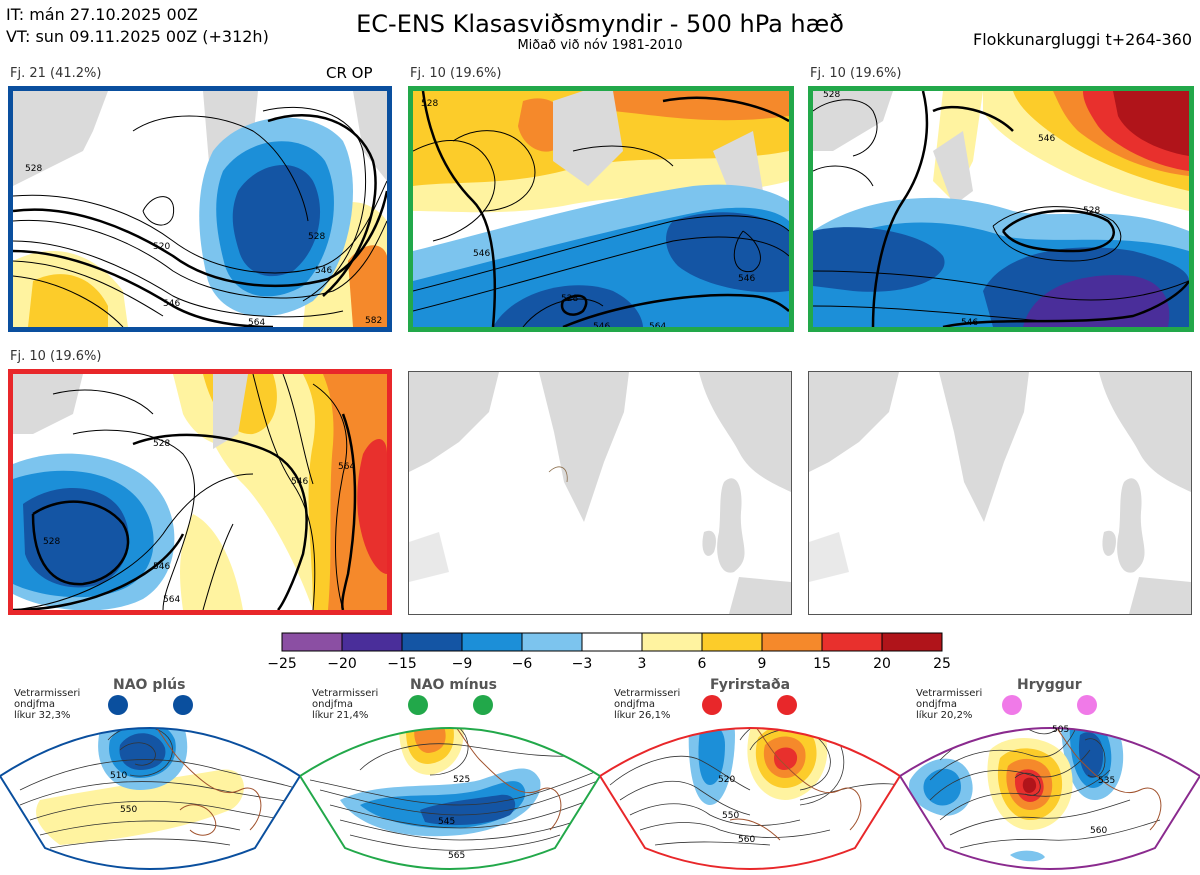 This screenshot has width=1200, height=875. What do you see at coordinates (461, 780) in the screenshot?
I see `regime-2-contour: 525` at bounding box center [461, 780].